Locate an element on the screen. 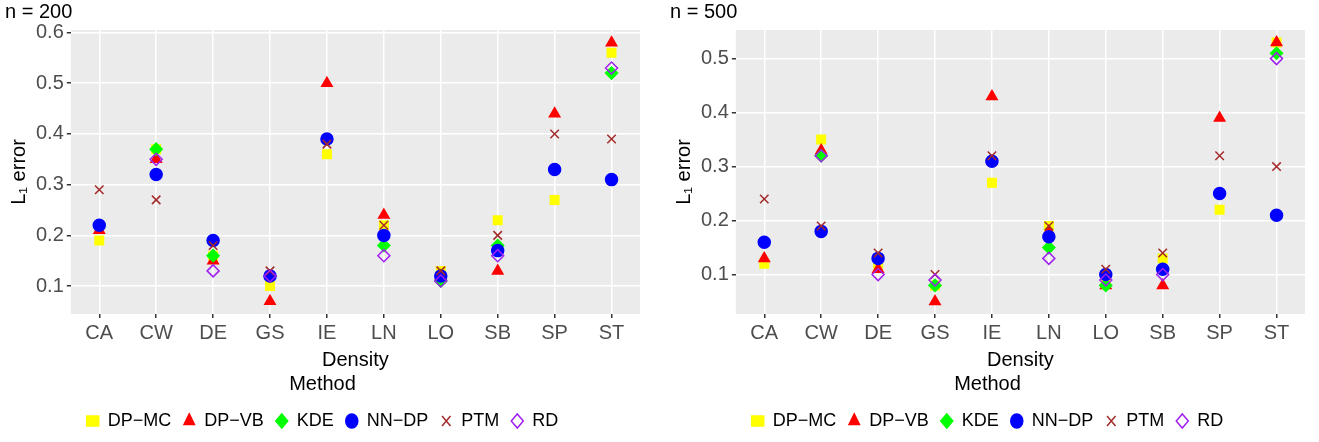  y-tick-label: 0.6 is located at coordinates (49, 31).